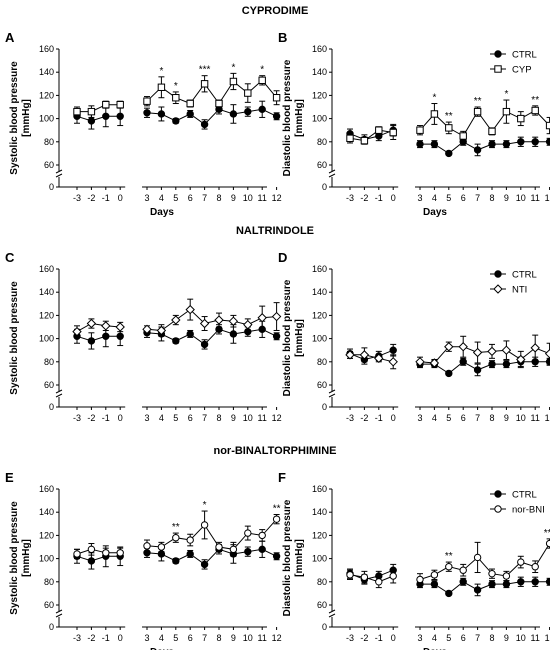  What do you see at coordinates (506, 198) in the screenshot?
I see `panel-b-x-tick-label: 9` at bounding box center [506, 198].